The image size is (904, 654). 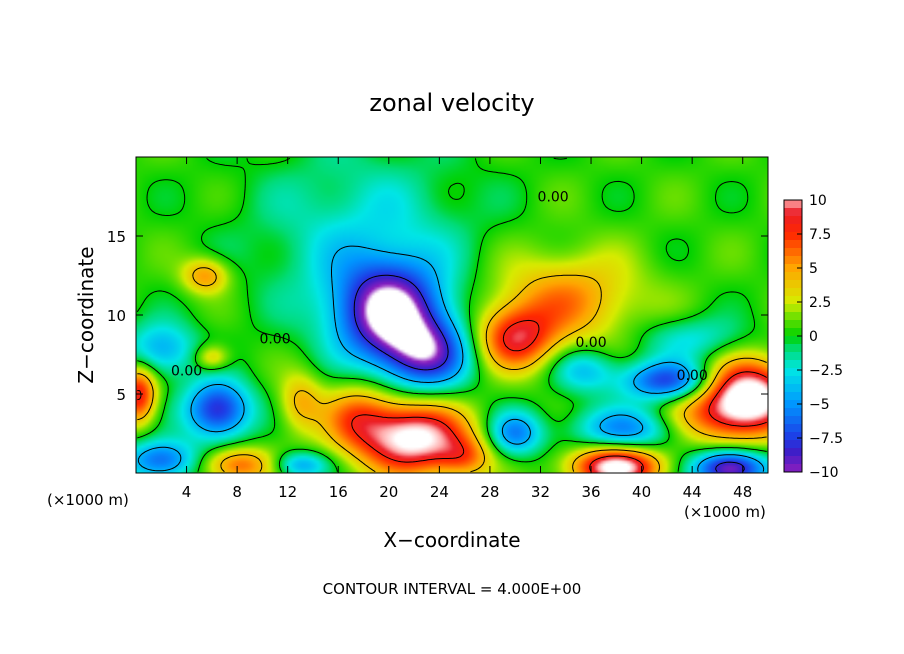 I want to click on contour-interval-note: CONTOUR INTERVAL = 4.000E+00, so click(x=452, y=589).